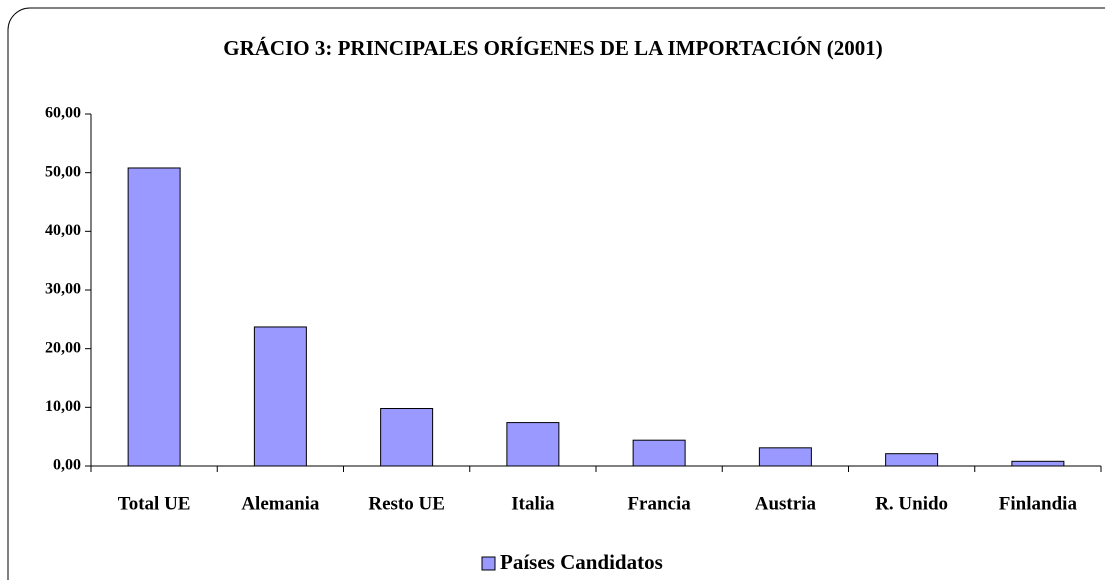 This screenshot has height=580, width=1105. I want to click on y-tick-label: 60,00, so click(63, 113).